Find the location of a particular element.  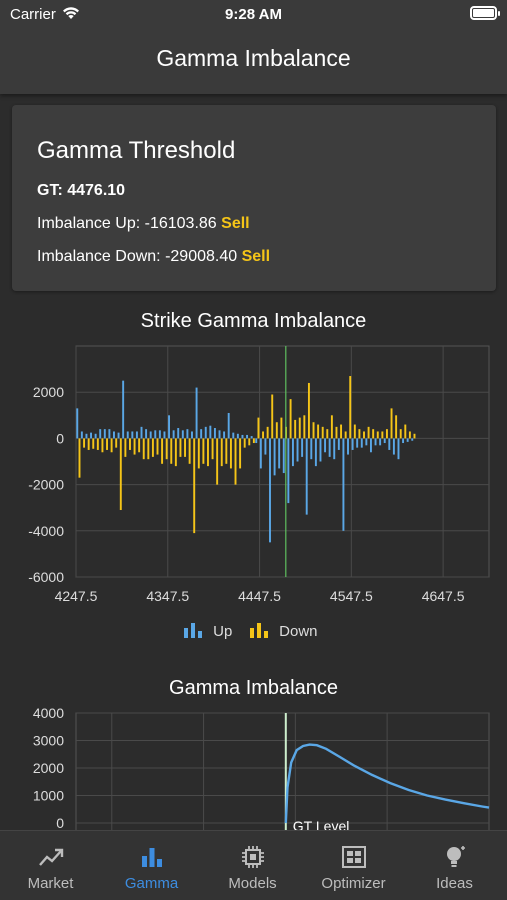

tab-gamma: Gamma is located at coordinates (151, 865).